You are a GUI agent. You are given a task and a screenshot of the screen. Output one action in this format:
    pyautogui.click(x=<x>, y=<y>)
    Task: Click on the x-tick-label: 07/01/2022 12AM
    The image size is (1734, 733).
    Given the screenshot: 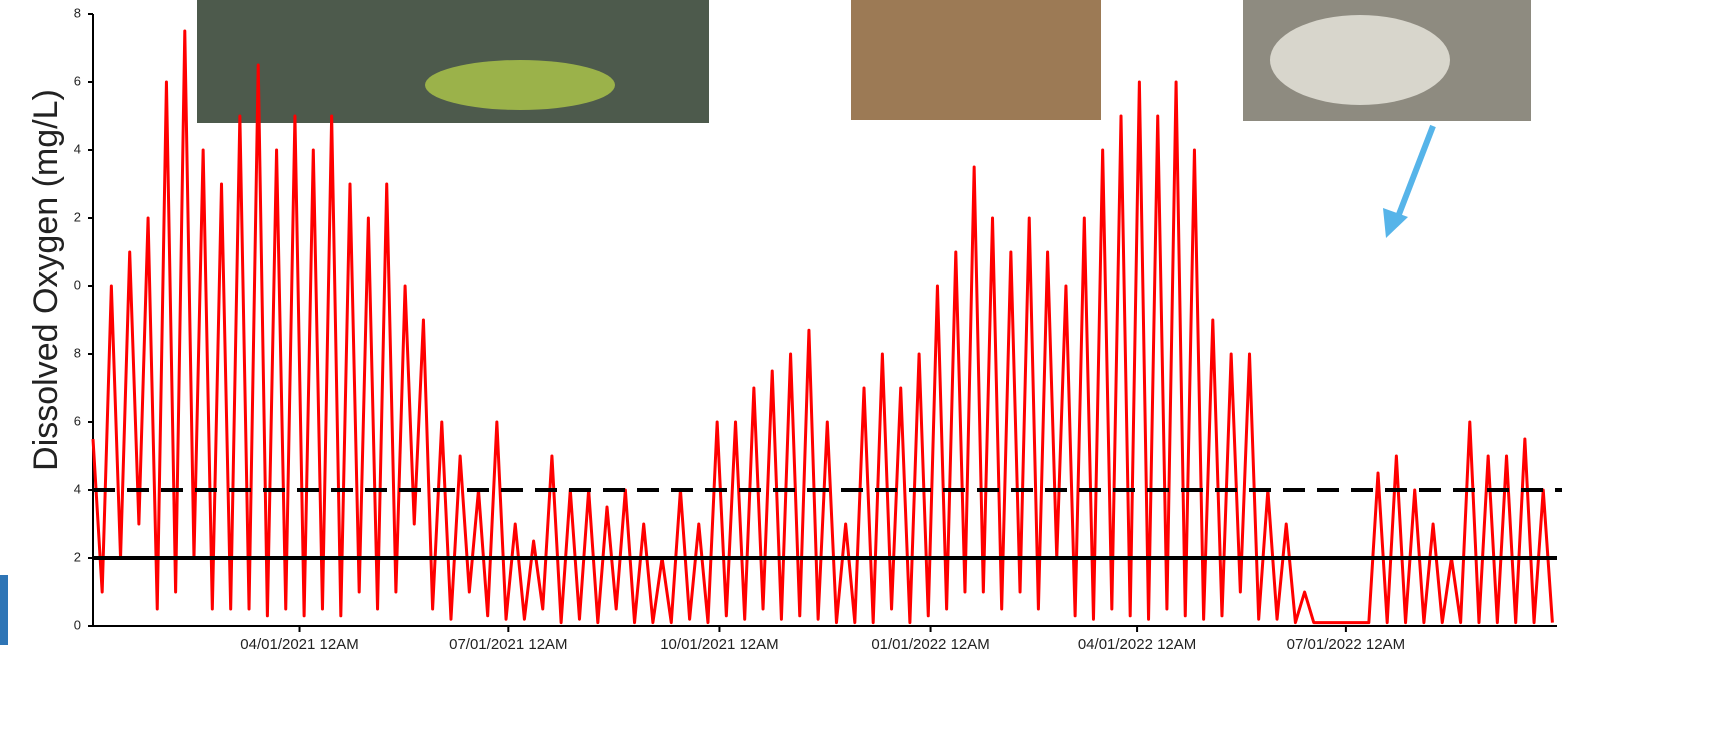 What is the action you would take?
    pyautogui.click(x=1346, y=644)
    